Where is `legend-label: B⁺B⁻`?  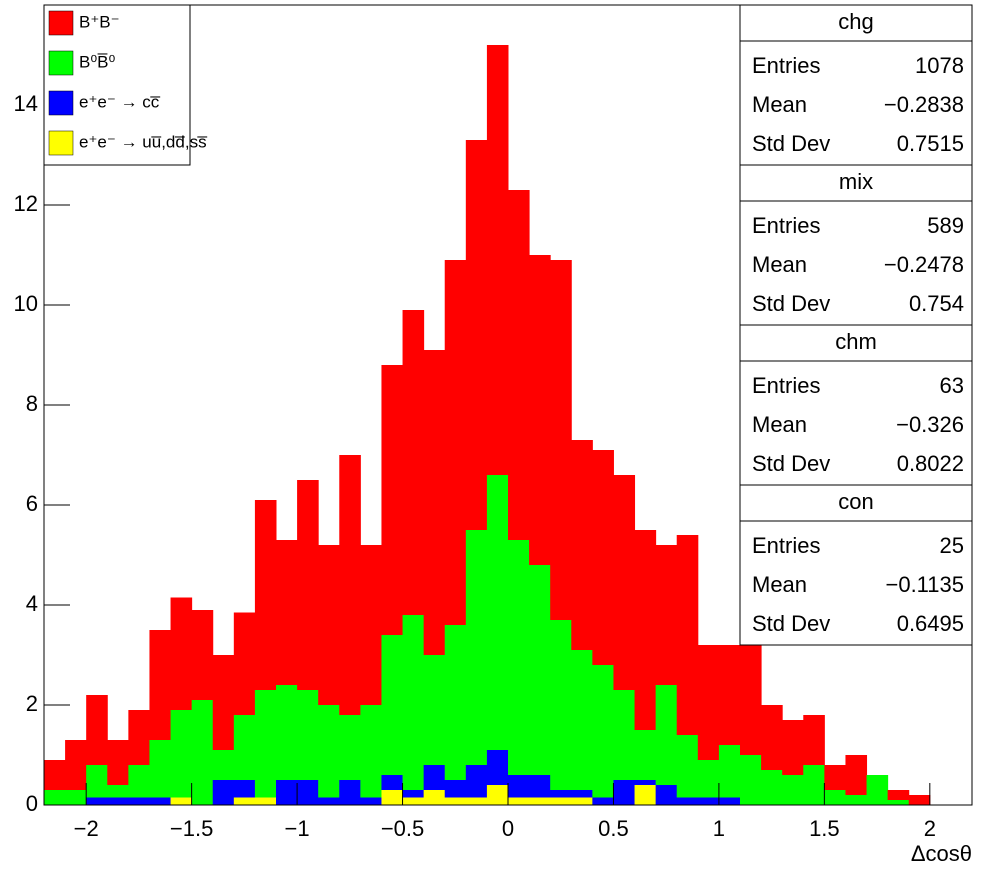 legend-label: B⁺B⁻ is located at coordinates (99, 21).